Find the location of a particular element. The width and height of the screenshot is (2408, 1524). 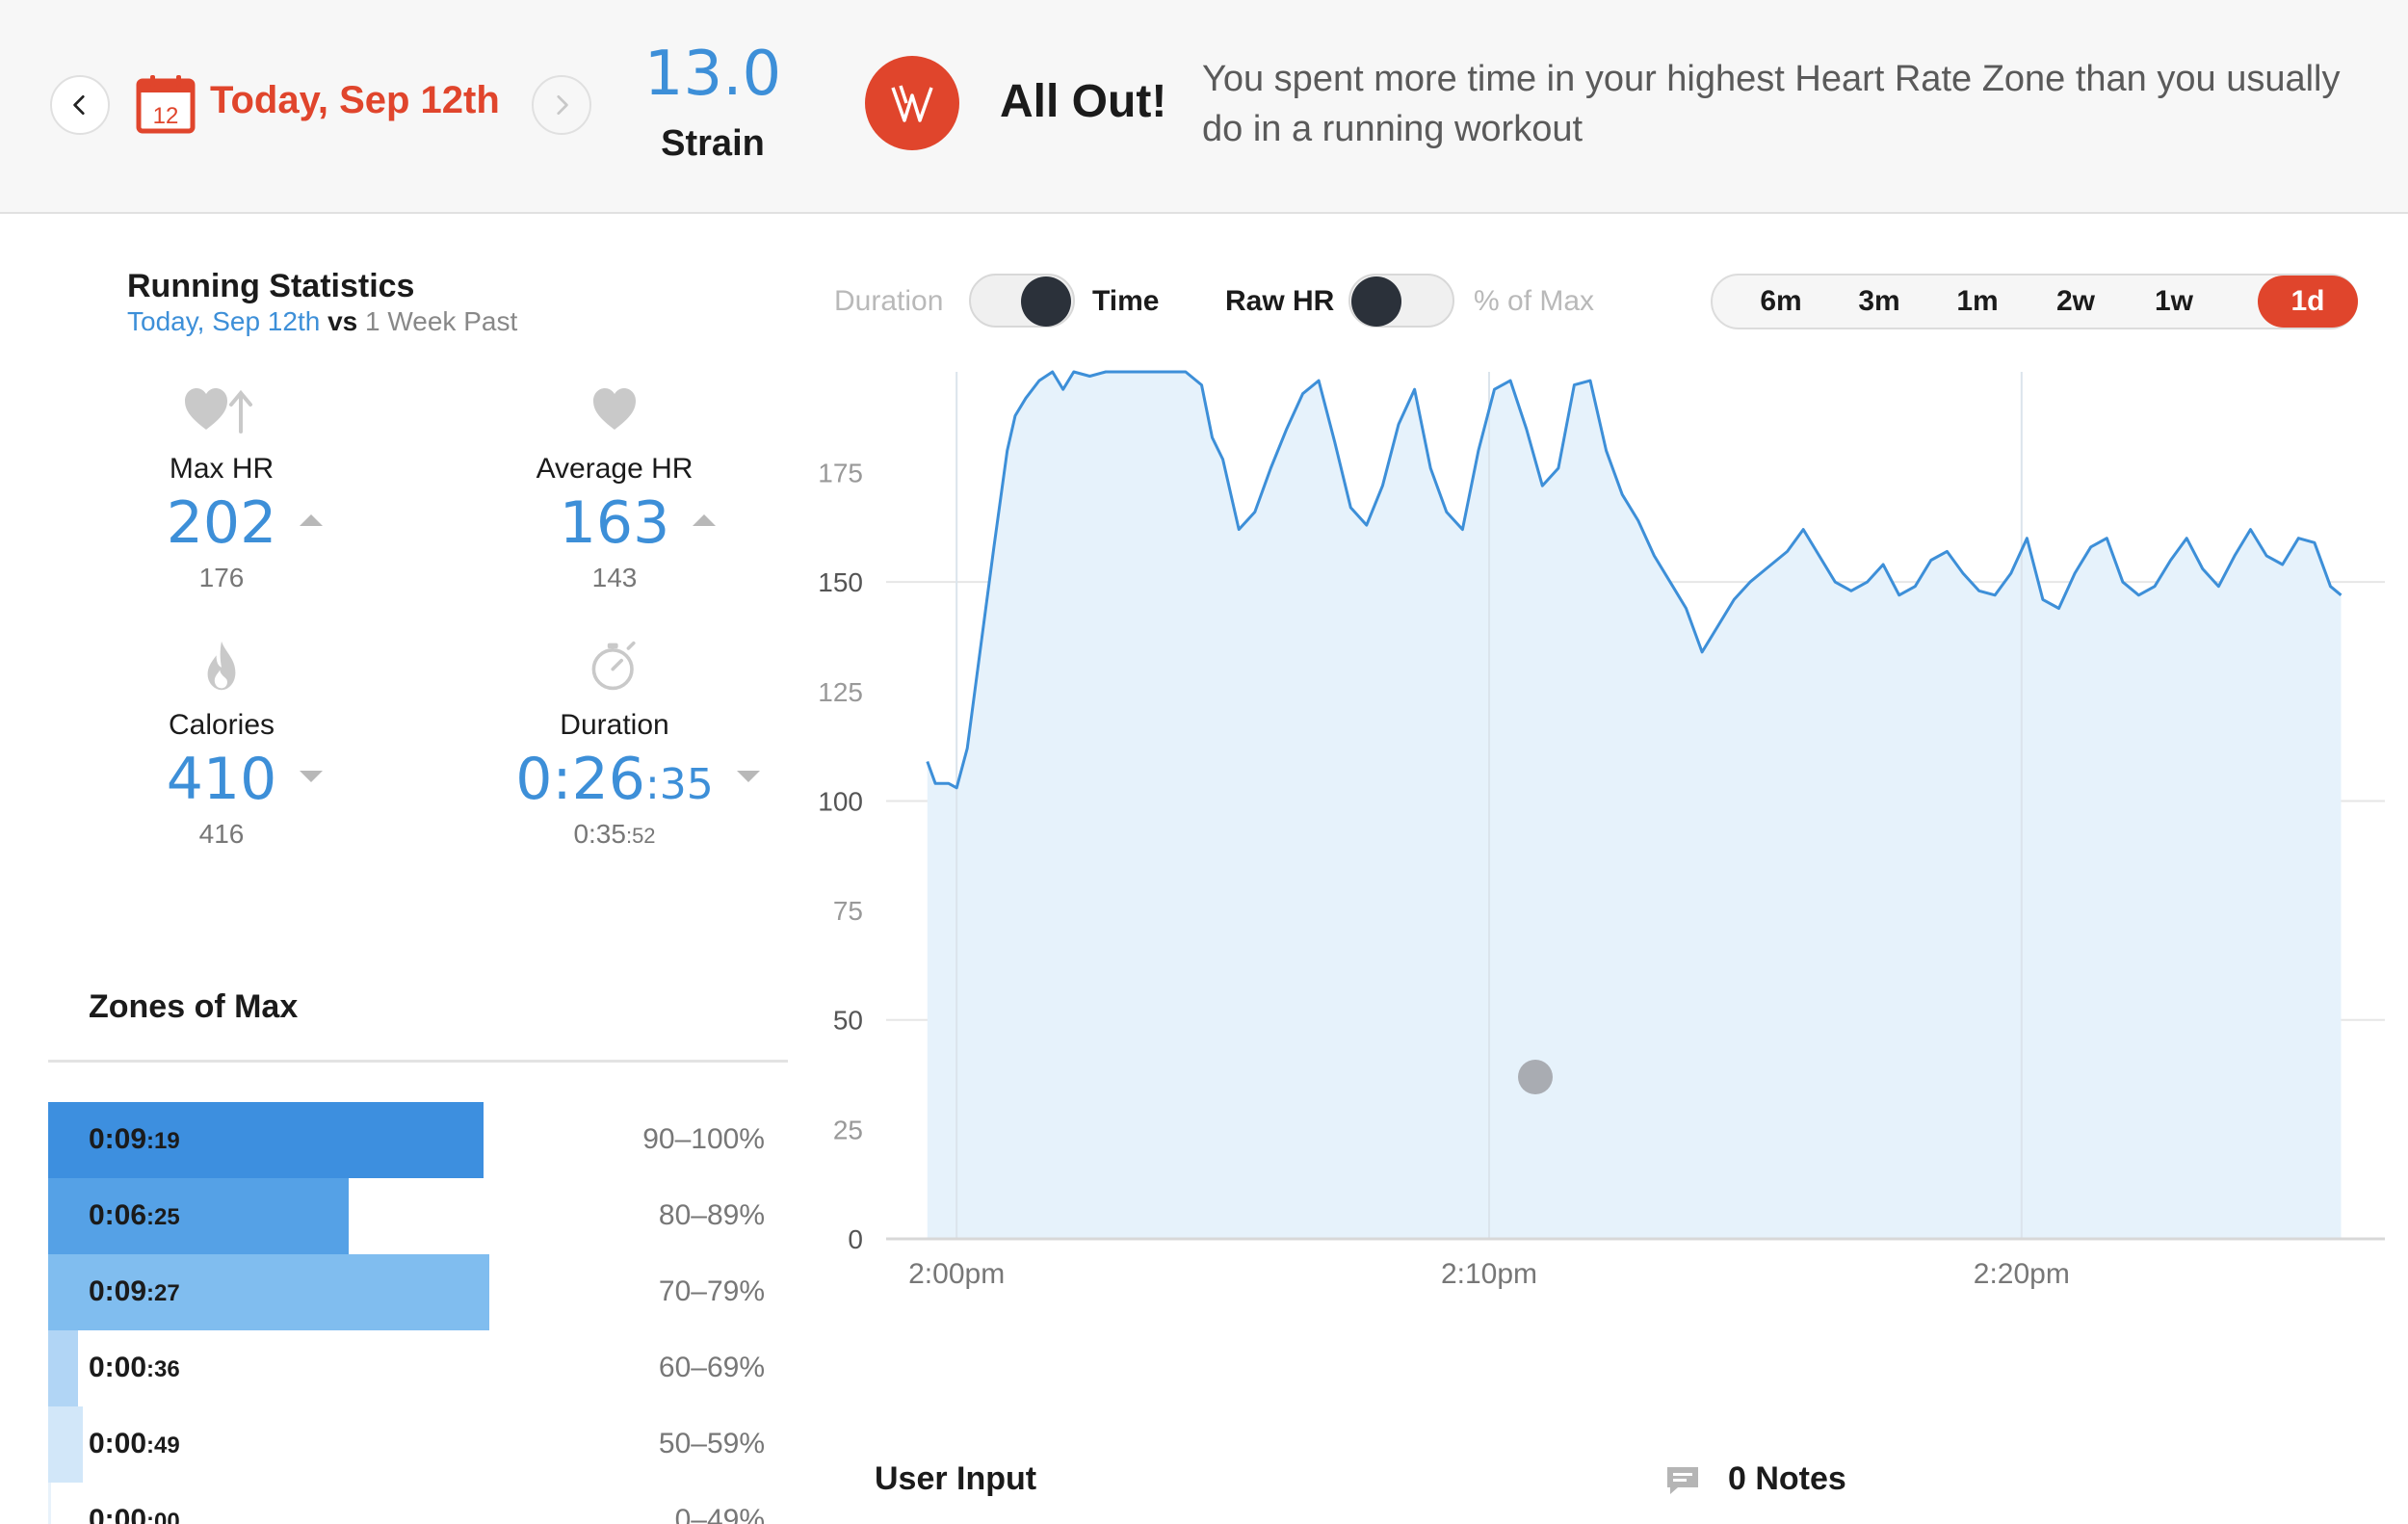

notes-count: 0 Notes is located at coordinates (1787, 1478).